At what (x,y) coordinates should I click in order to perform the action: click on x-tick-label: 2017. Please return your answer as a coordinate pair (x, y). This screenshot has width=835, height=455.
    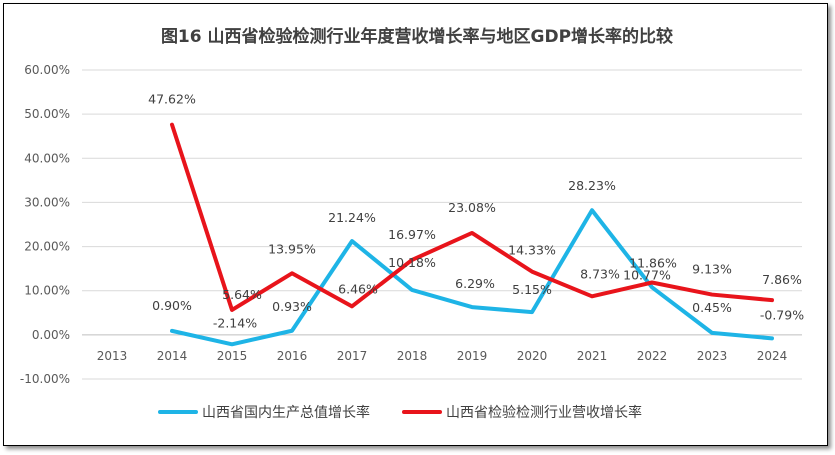
    Looking at the image, I should click on (352, 356).